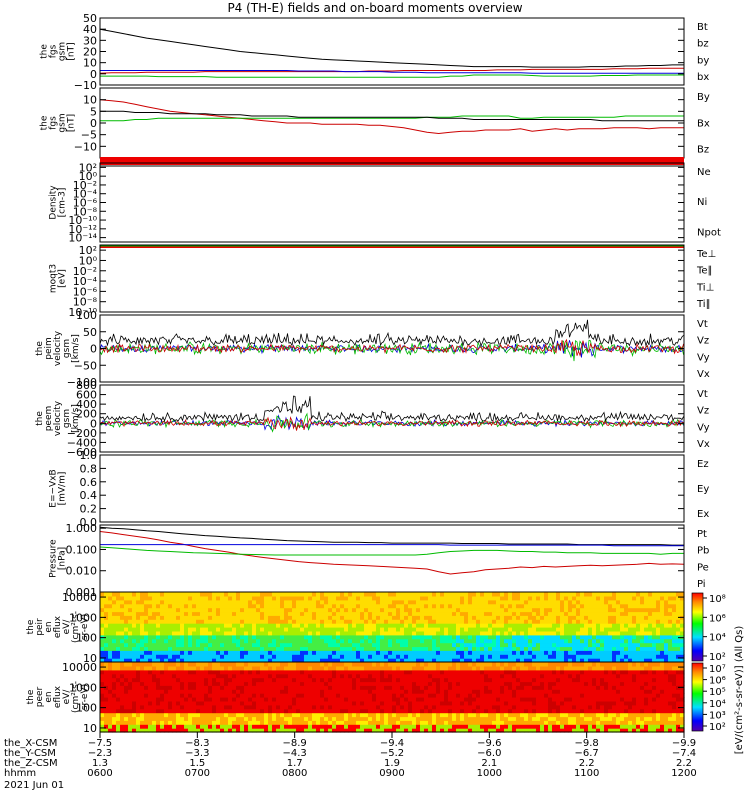 Image resolution: width=750 pixels, height=800 pixels. What do you see at coordinates (391, 70) in the screenshot?
I see `series-line` at bounding box center [391, 70].